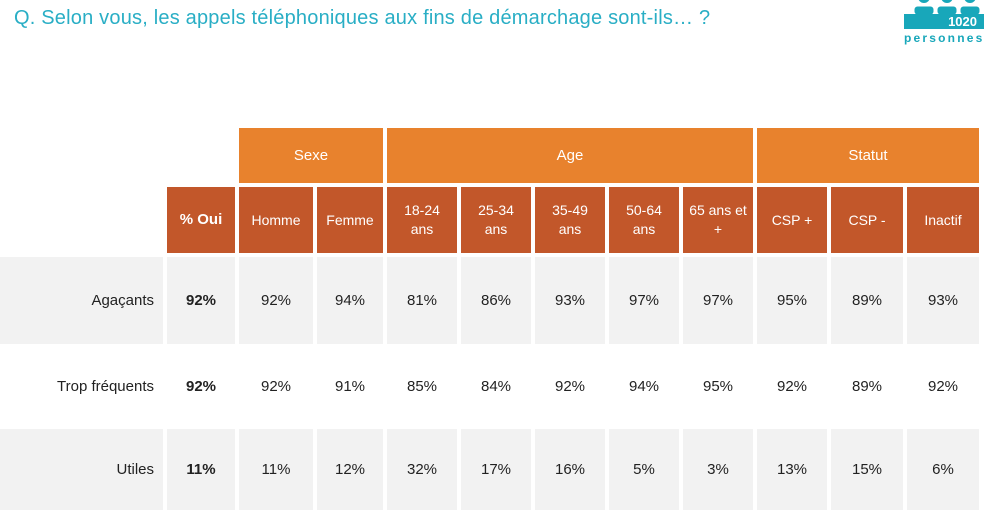  What do you see at coordinates (944, 38) in the screenshot?
I see `sample-unit-label: personnes` at bounding box center [944, 38].